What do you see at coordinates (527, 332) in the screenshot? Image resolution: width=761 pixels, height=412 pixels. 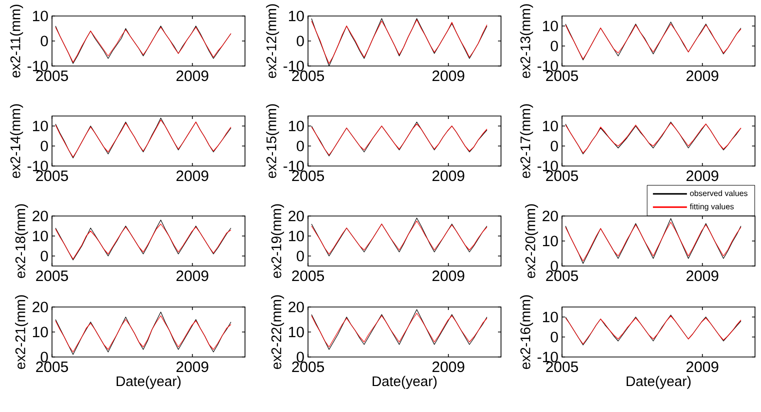 I see `y-axis-title: ex2-16(mm)` at bounding box center [527, 332].